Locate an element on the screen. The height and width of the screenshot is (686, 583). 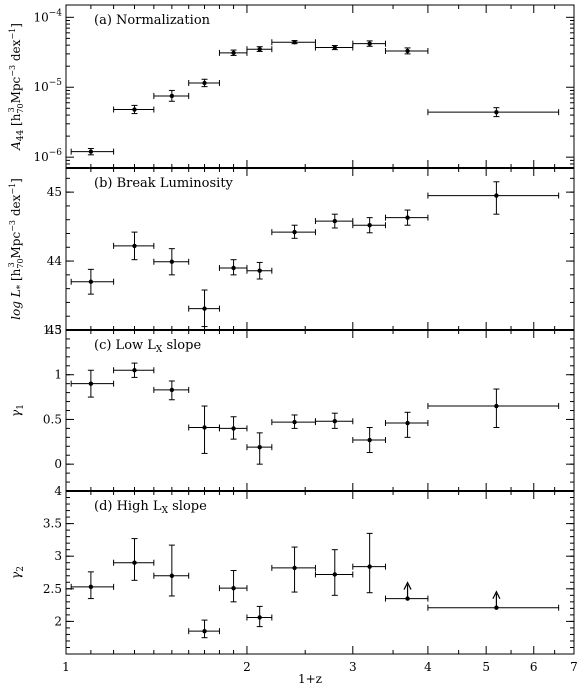
y-tick-label: 3 is located at coordinates (58, 556).